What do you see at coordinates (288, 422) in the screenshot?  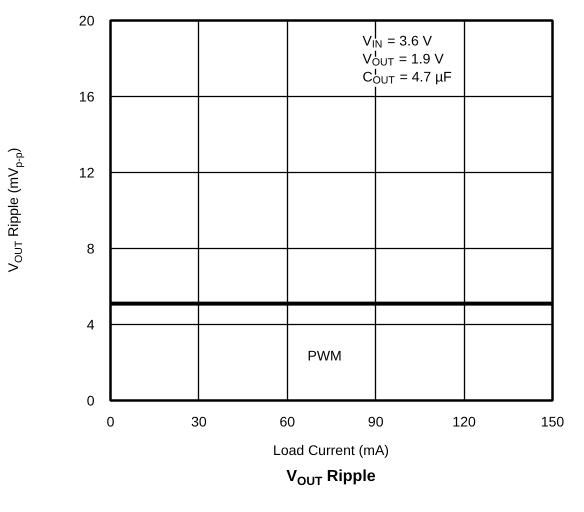 I see `x-tick-label: 60` at bounding box center [288, 422].